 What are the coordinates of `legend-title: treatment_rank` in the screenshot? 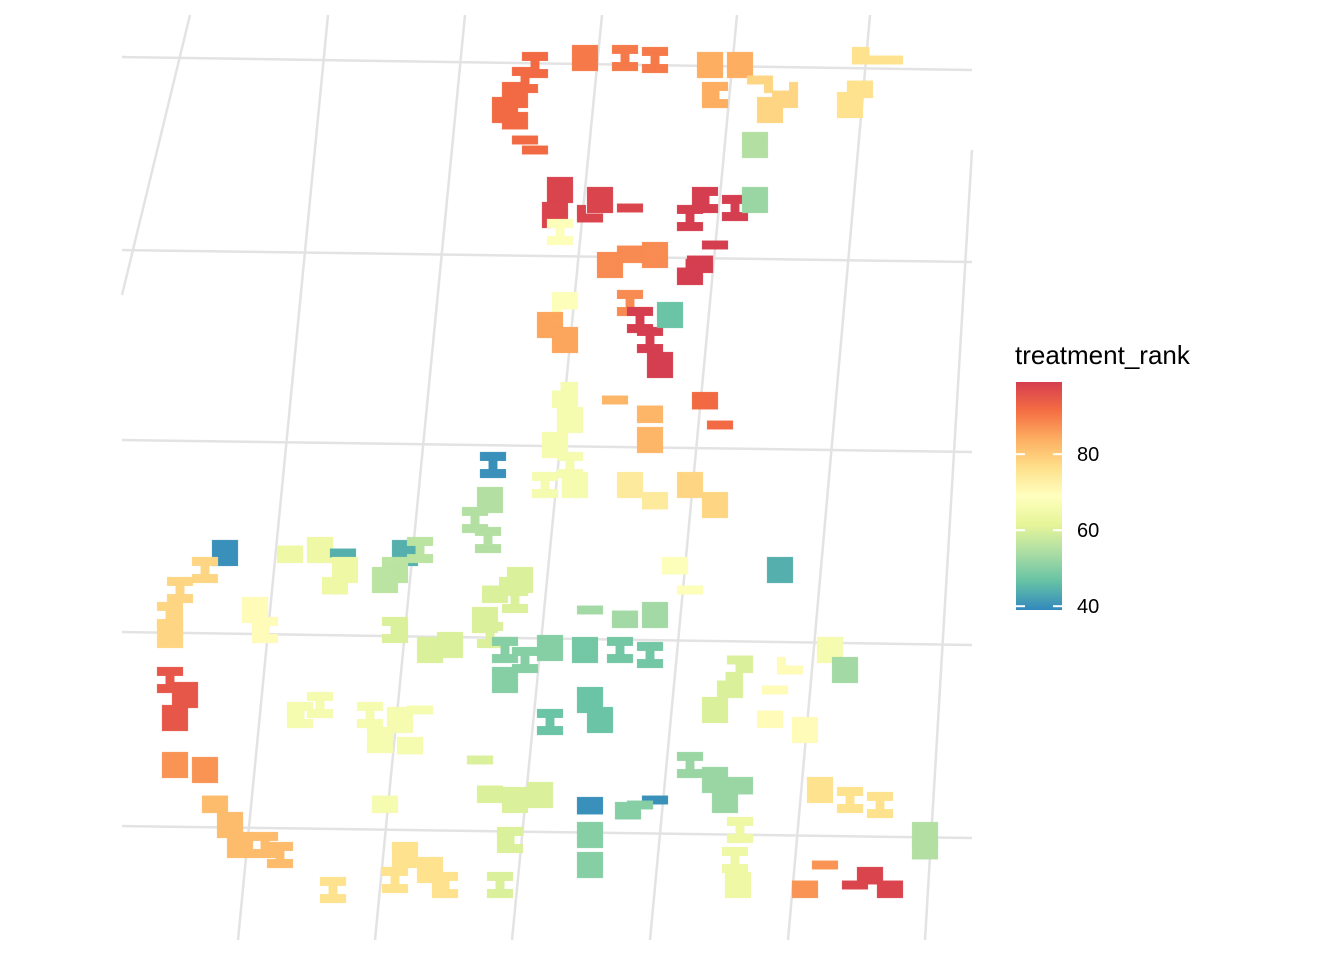 It's located at (1103, 355).